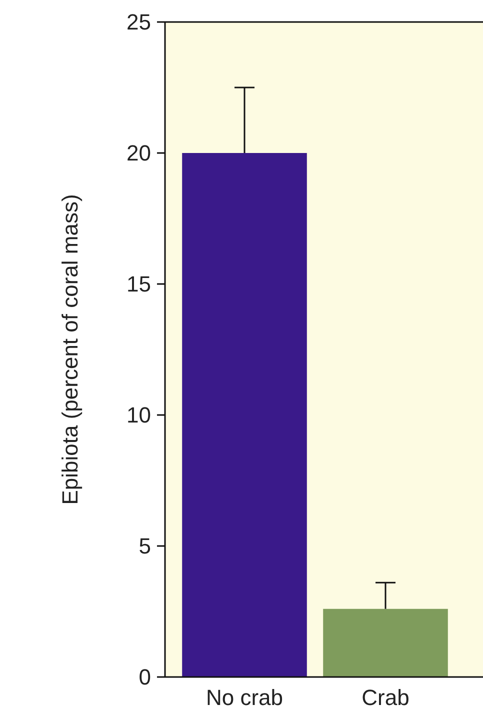 The height and width of the screenshot is (720, 483). What do you see at coordinates (144, 546) in the screenshot?
I see `y-tick-label: 5` at bounding box center [144, 546].